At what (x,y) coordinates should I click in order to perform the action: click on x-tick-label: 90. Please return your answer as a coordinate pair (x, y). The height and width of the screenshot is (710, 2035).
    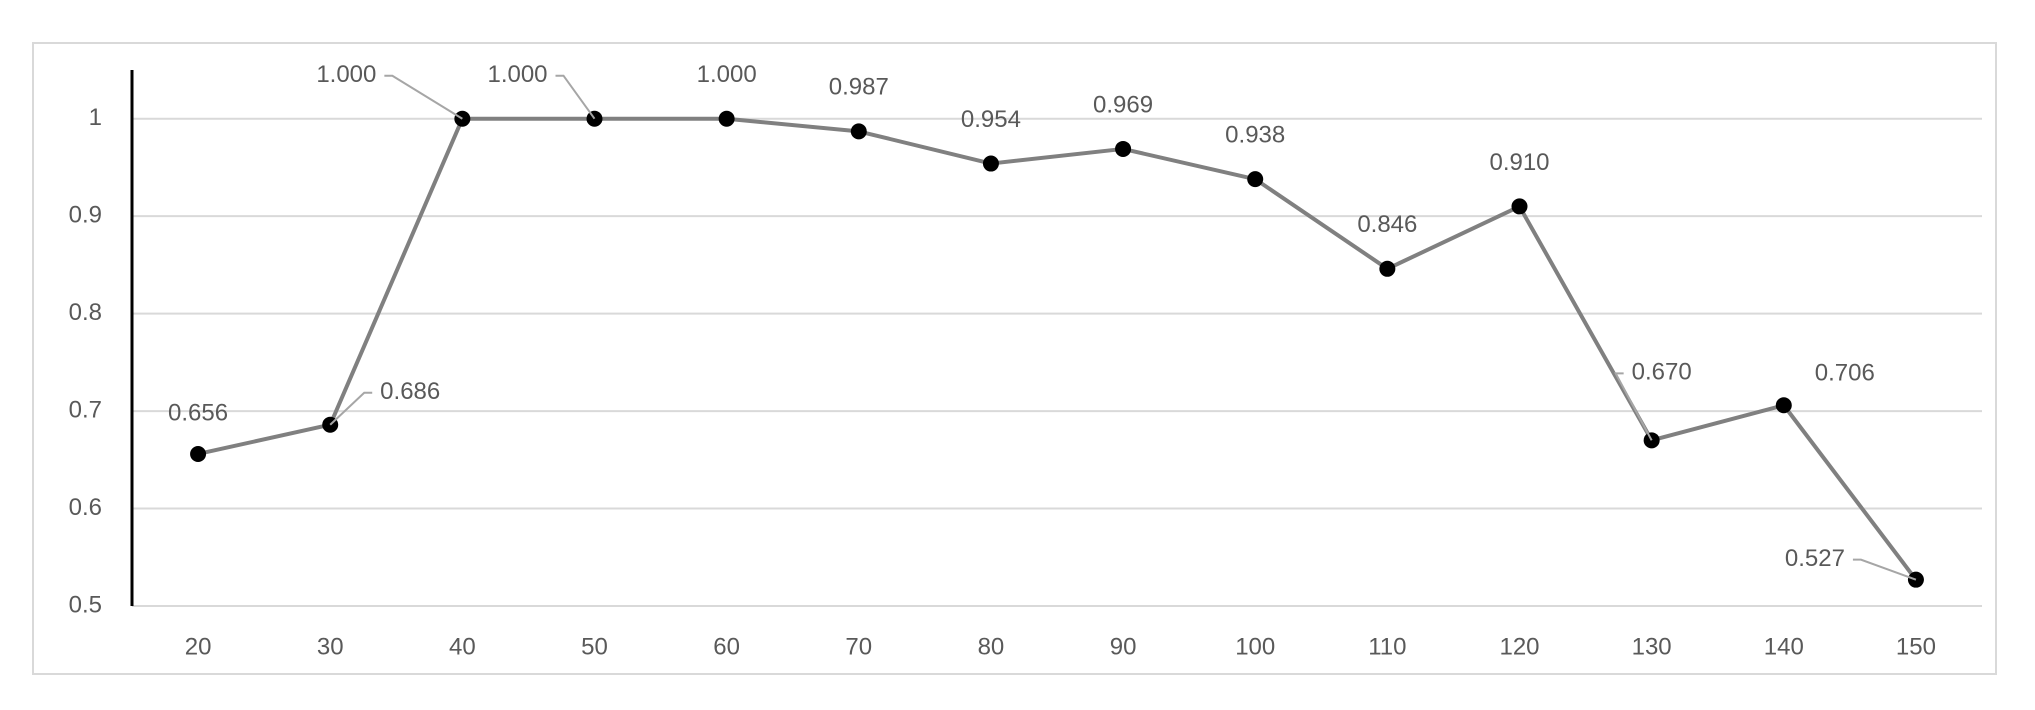
    Looking at the image, I should click on (1123, 646).